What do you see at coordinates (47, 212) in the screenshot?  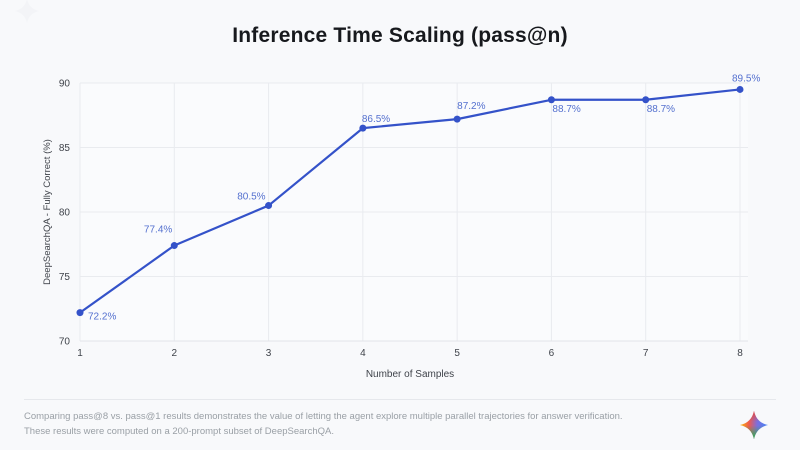 I see `y-axis-title: DeepSearchQA - Fully Correct (%)` at bounding box center [47, 212].